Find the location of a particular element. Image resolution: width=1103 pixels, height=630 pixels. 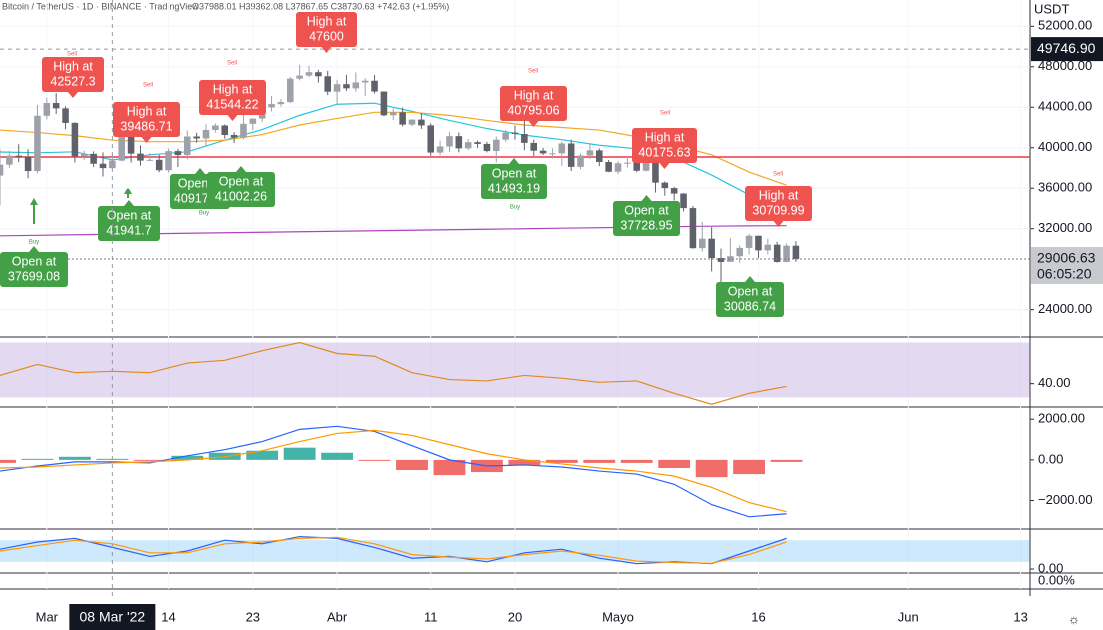

settings-icon: ☼ is located at coordinates (1074, 618).